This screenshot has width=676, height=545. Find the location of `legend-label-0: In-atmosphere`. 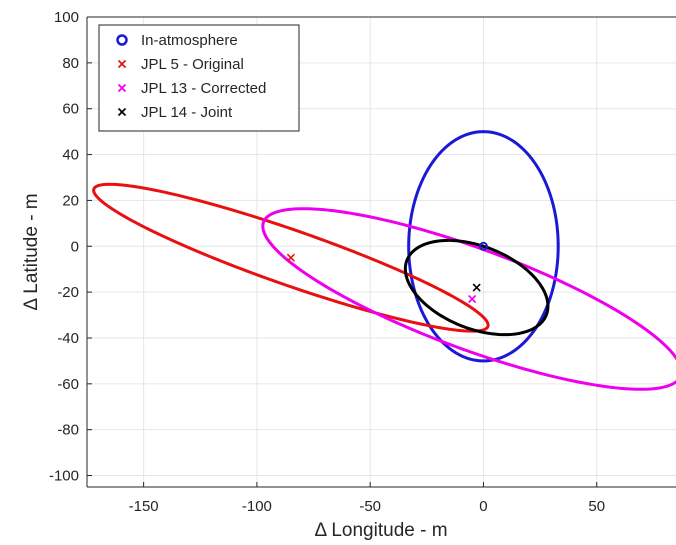

legend-label-0: In-atmosphere is located at coordinates (189, 40).